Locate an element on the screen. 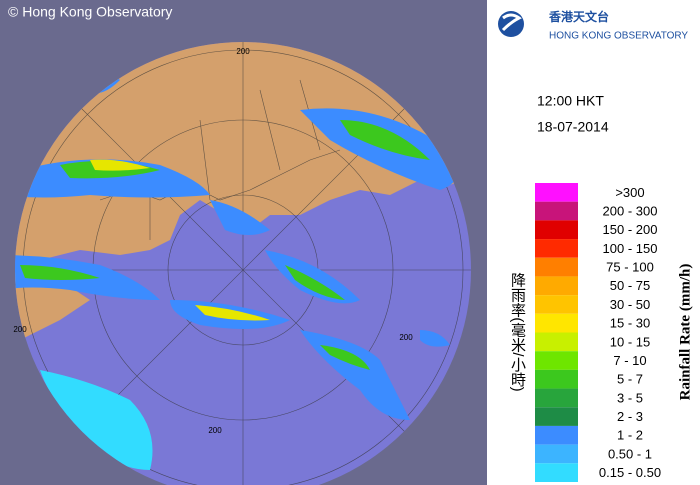 The height and width of the screenshot is (485, 700). logo-chinese: 香港天文台 is located at coordinates (578, 16).